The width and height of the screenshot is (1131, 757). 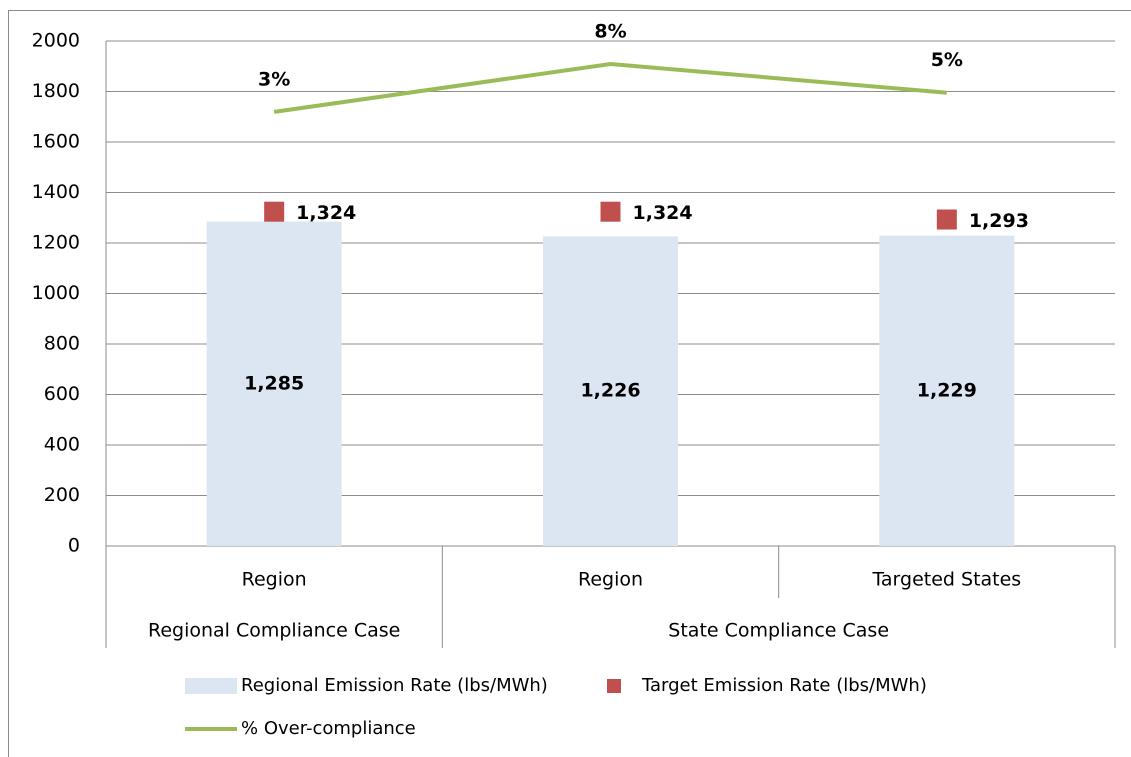 I want to click on y-tick-label: 2000, so click(x=56, y=41).